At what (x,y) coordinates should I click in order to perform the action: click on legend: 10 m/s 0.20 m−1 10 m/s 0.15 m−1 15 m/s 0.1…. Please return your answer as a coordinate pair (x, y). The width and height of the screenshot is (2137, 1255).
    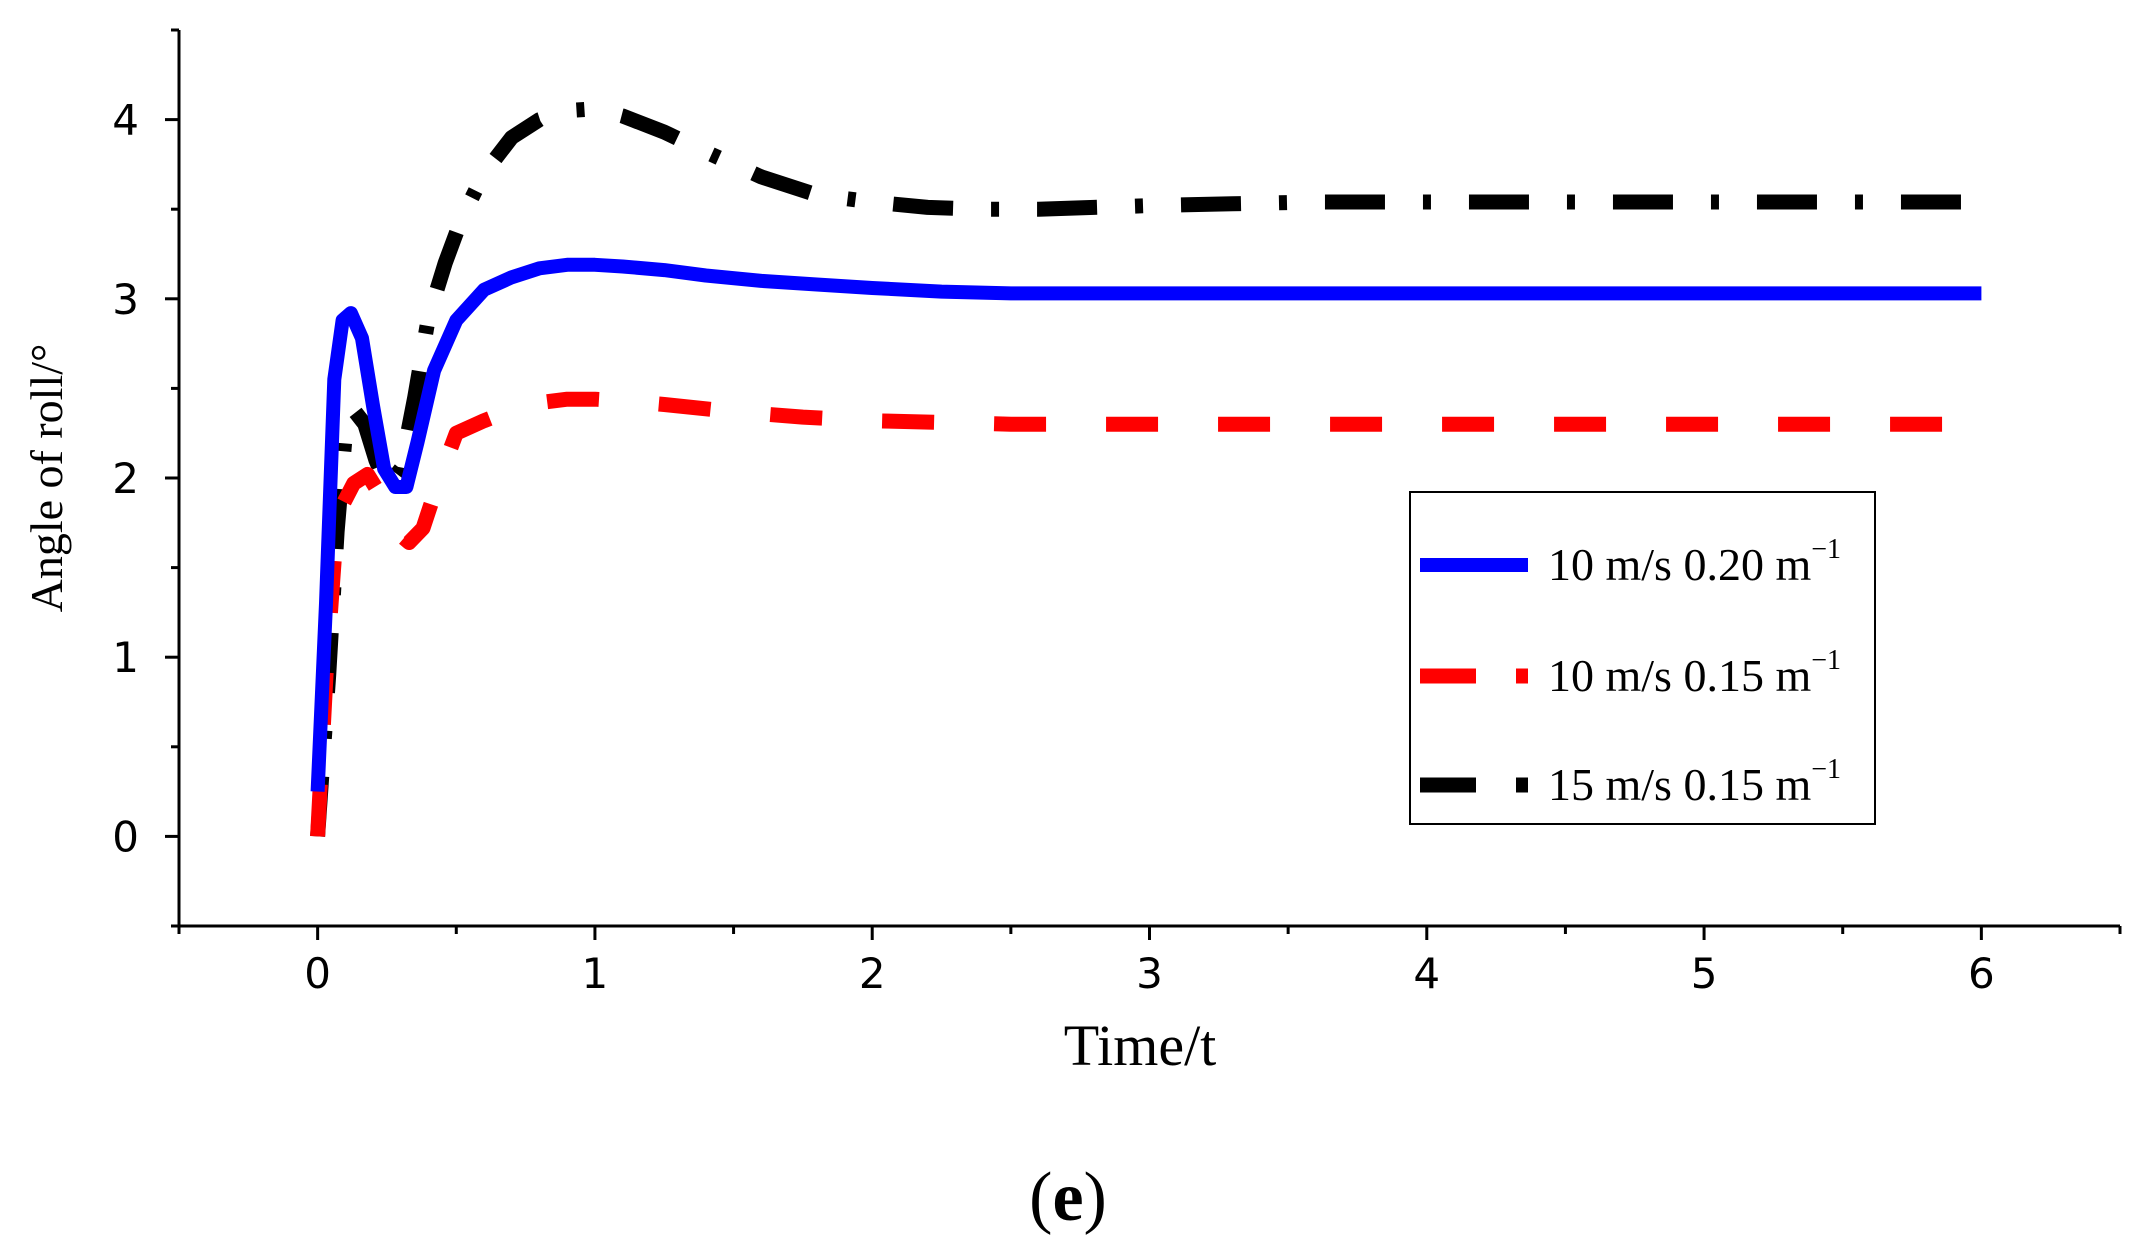
    Looking at the image, I should click on (1642, 658).